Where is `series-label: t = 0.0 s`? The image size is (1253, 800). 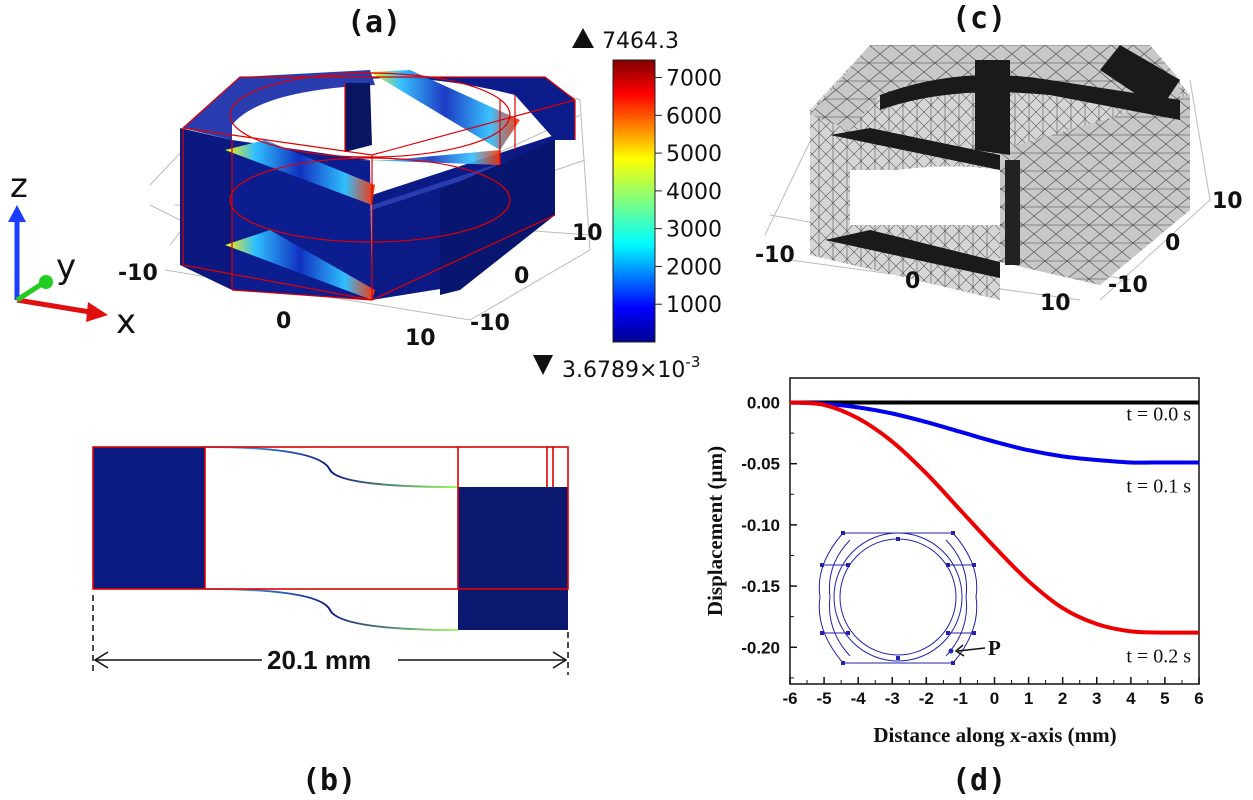
series-label: t = 0.0 s is located at coordinates (1158, 414).